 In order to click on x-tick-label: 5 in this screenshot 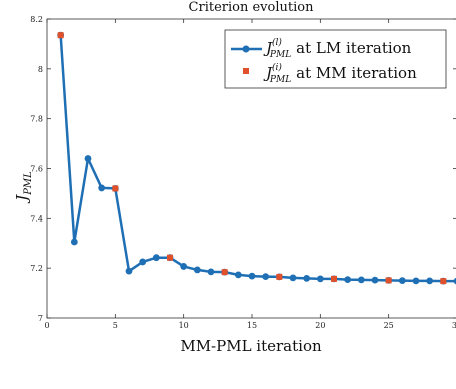, I will do `click(115, 325)`.